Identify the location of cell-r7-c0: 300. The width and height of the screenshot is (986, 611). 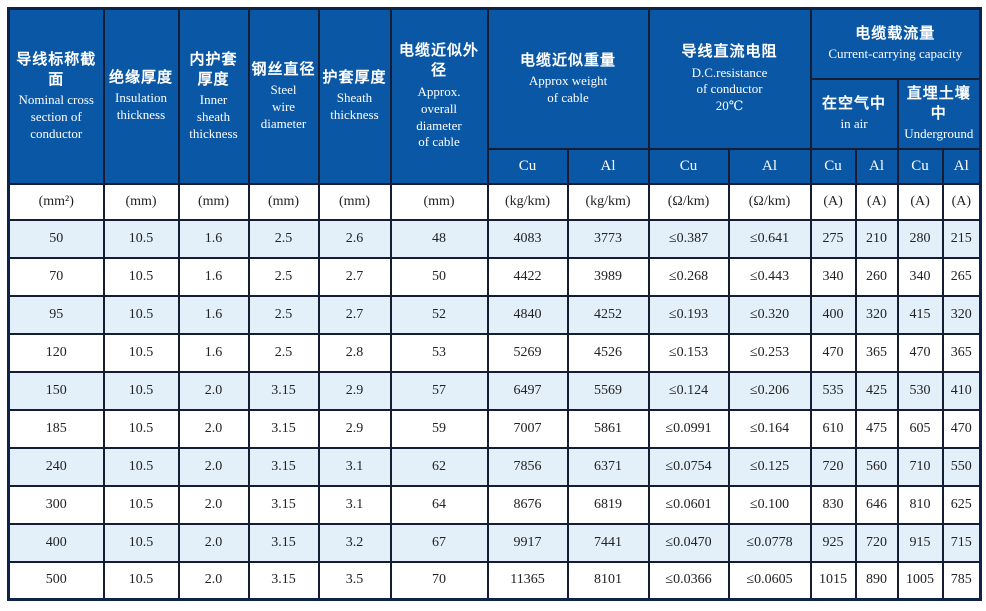
(56, 504).